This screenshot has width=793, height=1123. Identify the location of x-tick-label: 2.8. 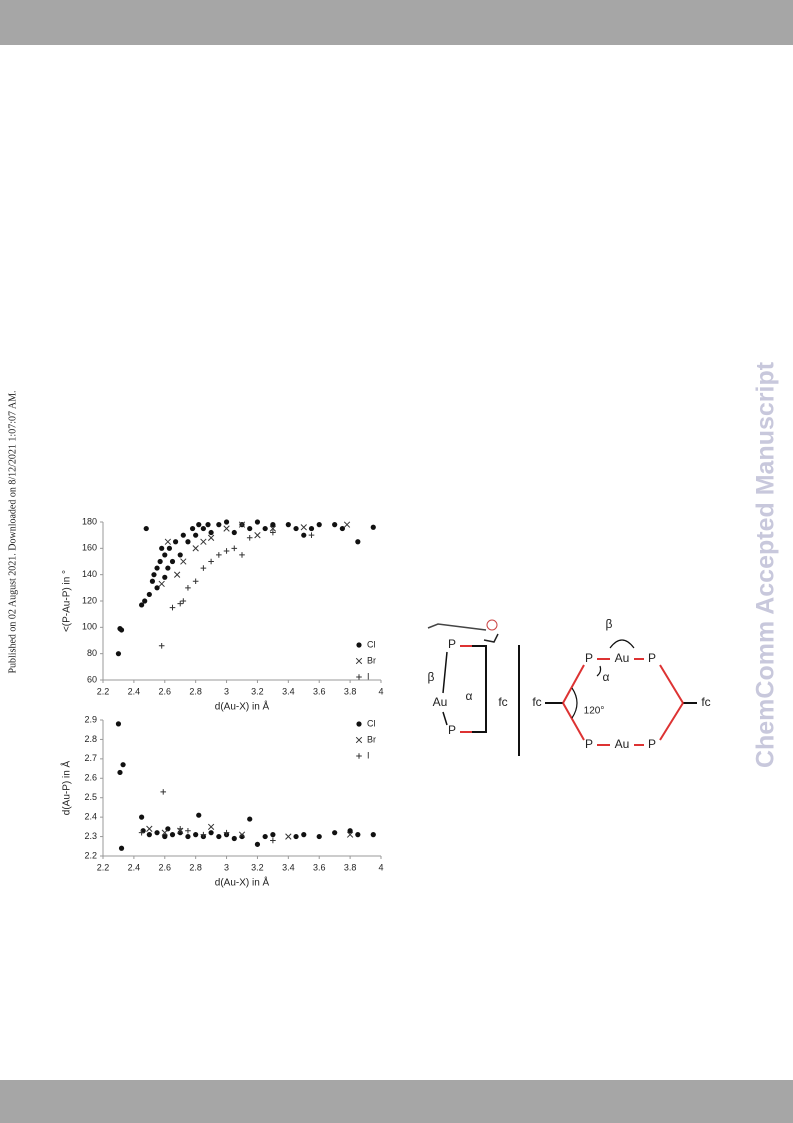
(195, 867).